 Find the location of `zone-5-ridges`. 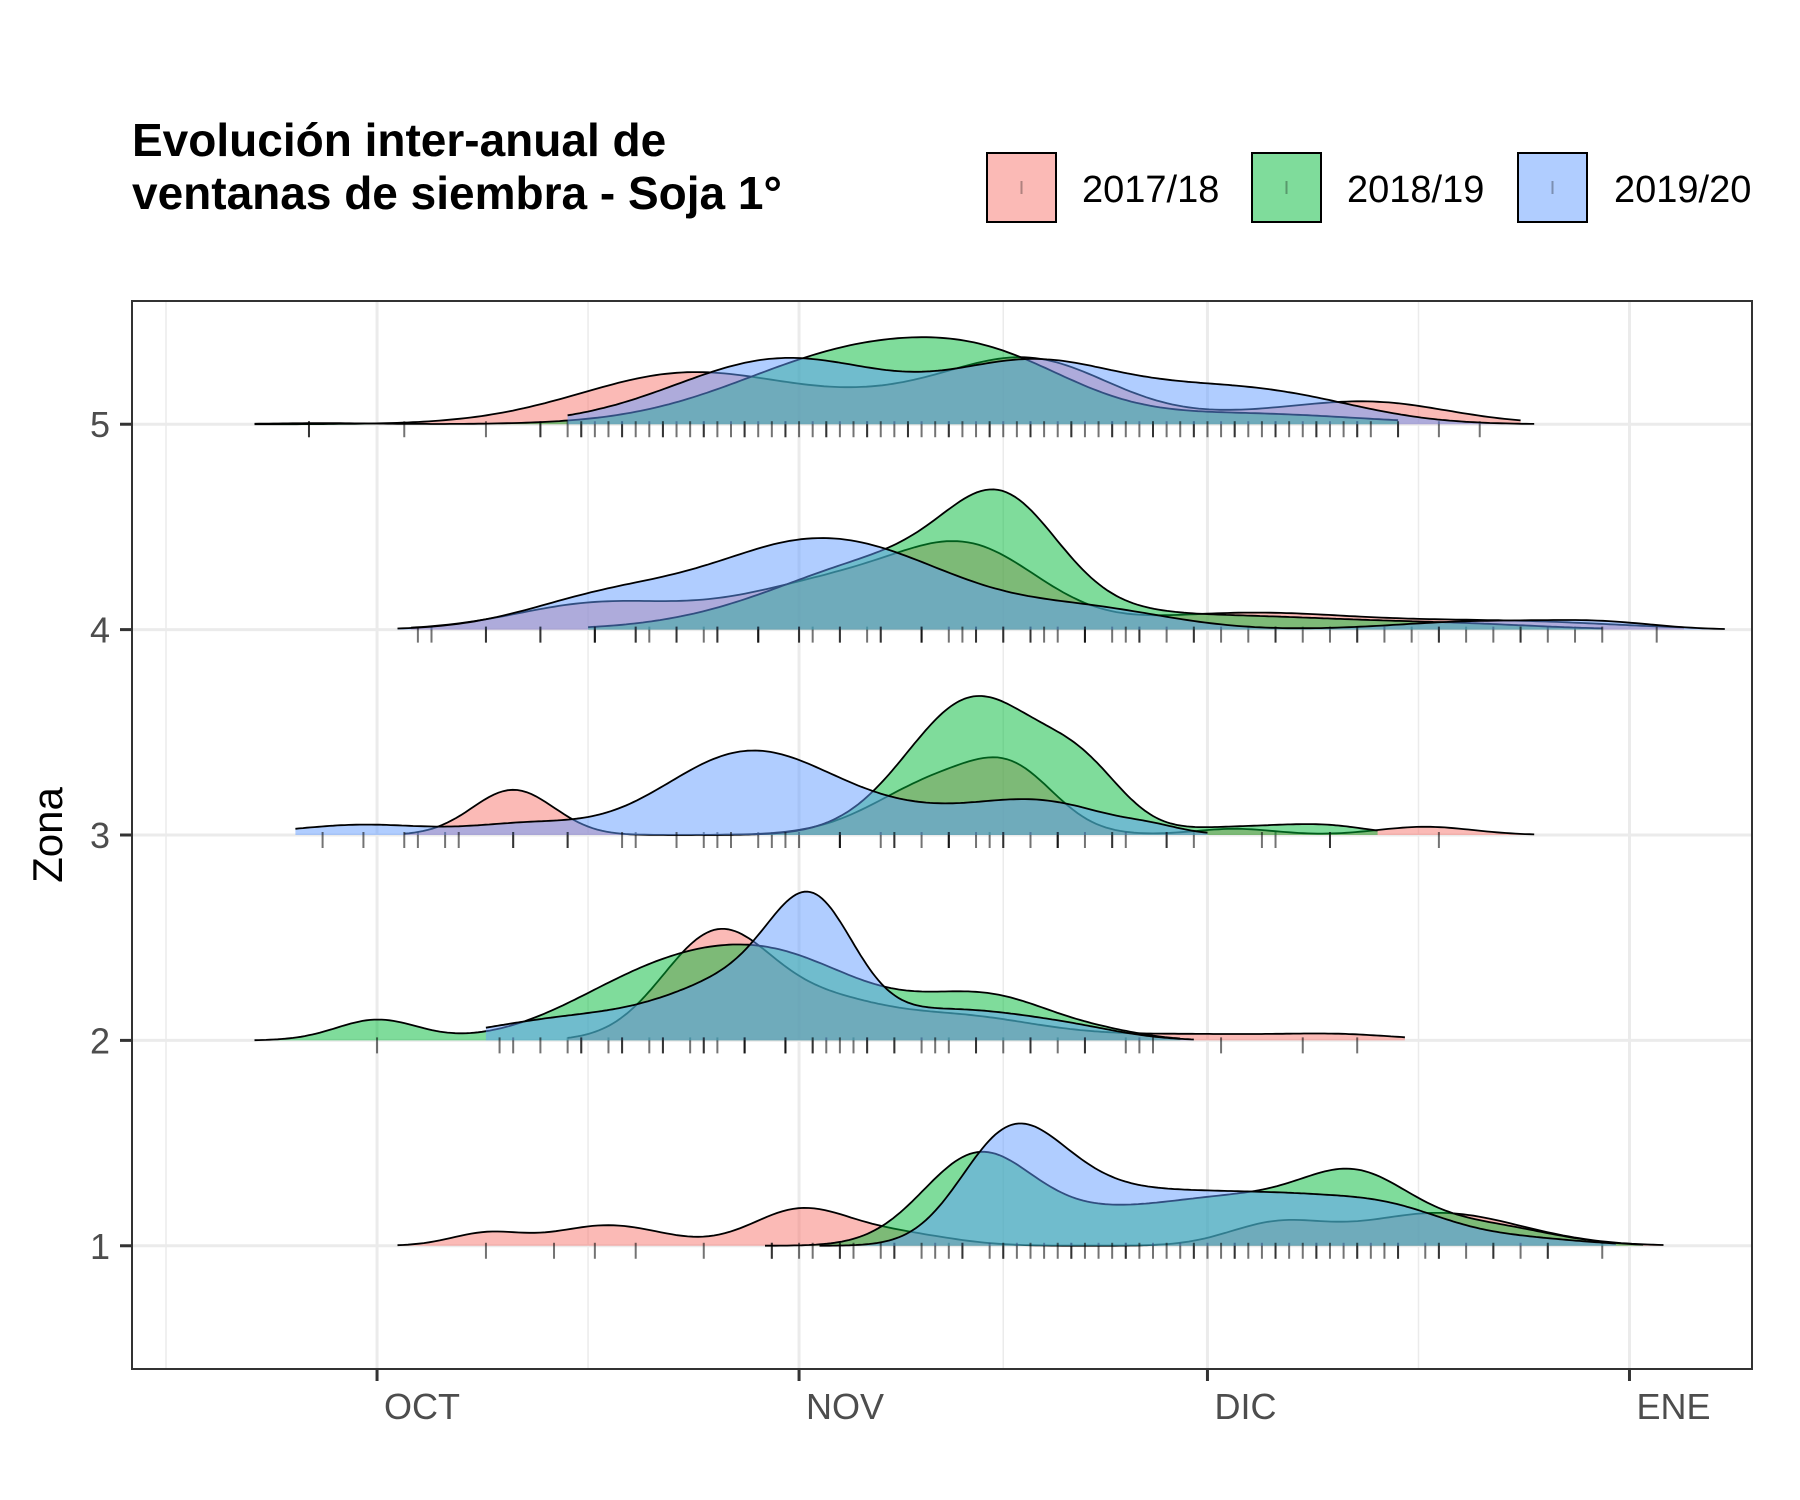

zone-5-ridges is located at coordinates (894, 387).